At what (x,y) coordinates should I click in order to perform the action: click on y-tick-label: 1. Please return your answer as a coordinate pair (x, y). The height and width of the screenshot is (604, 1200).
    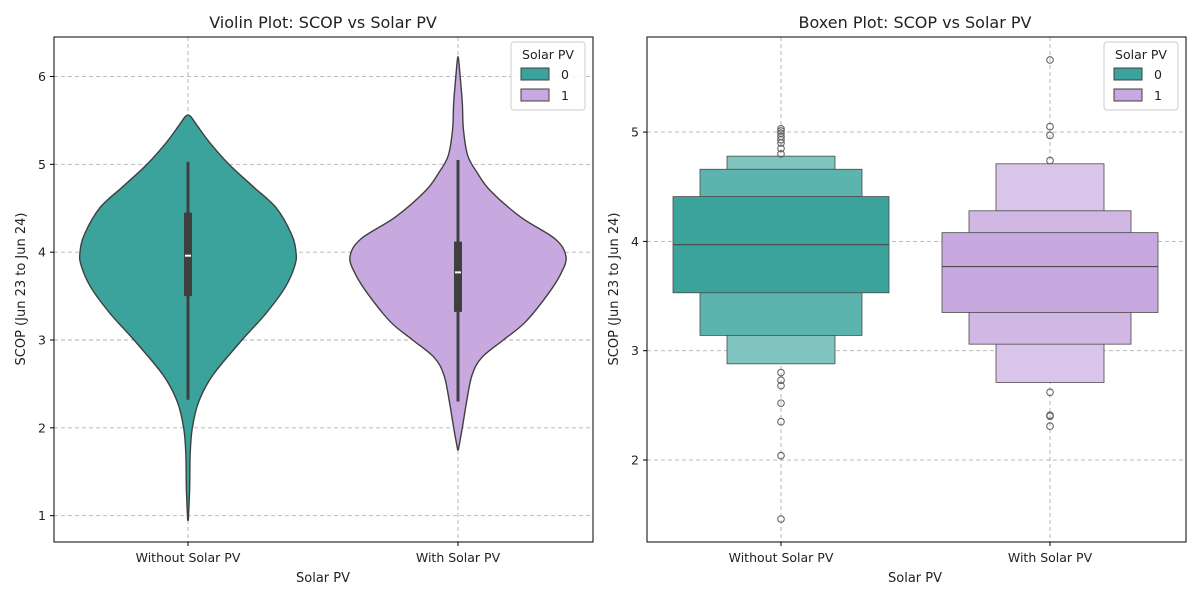
    Looking at the image, I should click on (42, 515).